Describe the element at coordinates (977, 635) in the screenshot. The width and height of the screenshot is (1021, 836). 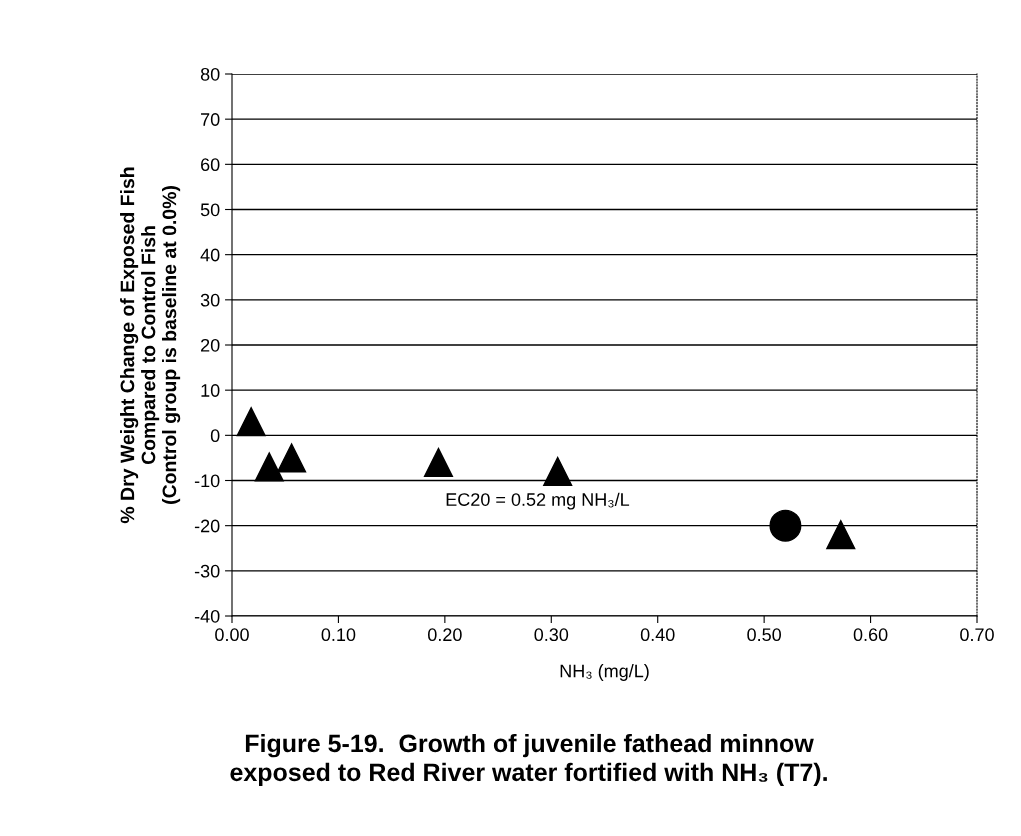
I see `x-tick-label: 0.70` at that location.